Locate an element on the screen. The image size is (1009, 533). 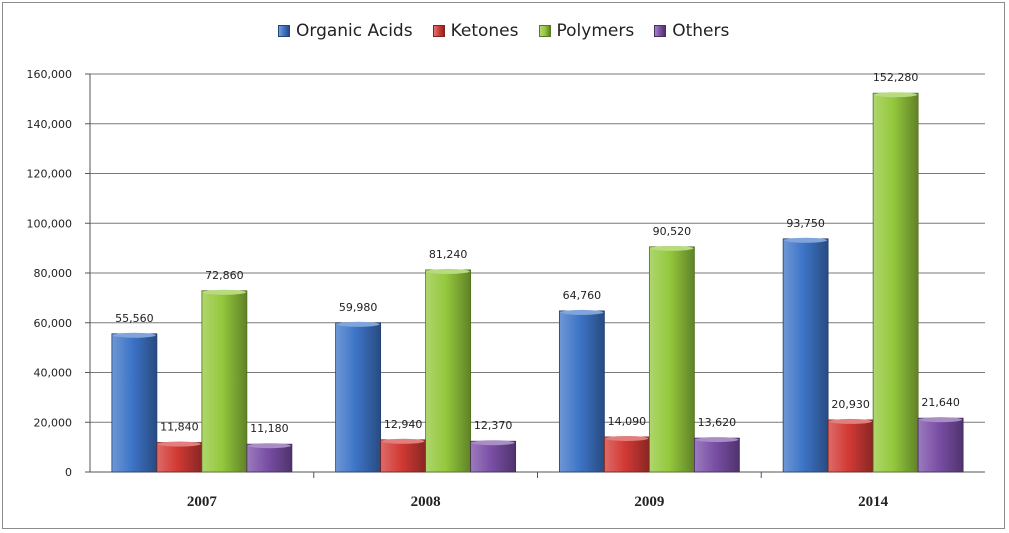
data-label: 14,090 is located at coordinates (627, 421).